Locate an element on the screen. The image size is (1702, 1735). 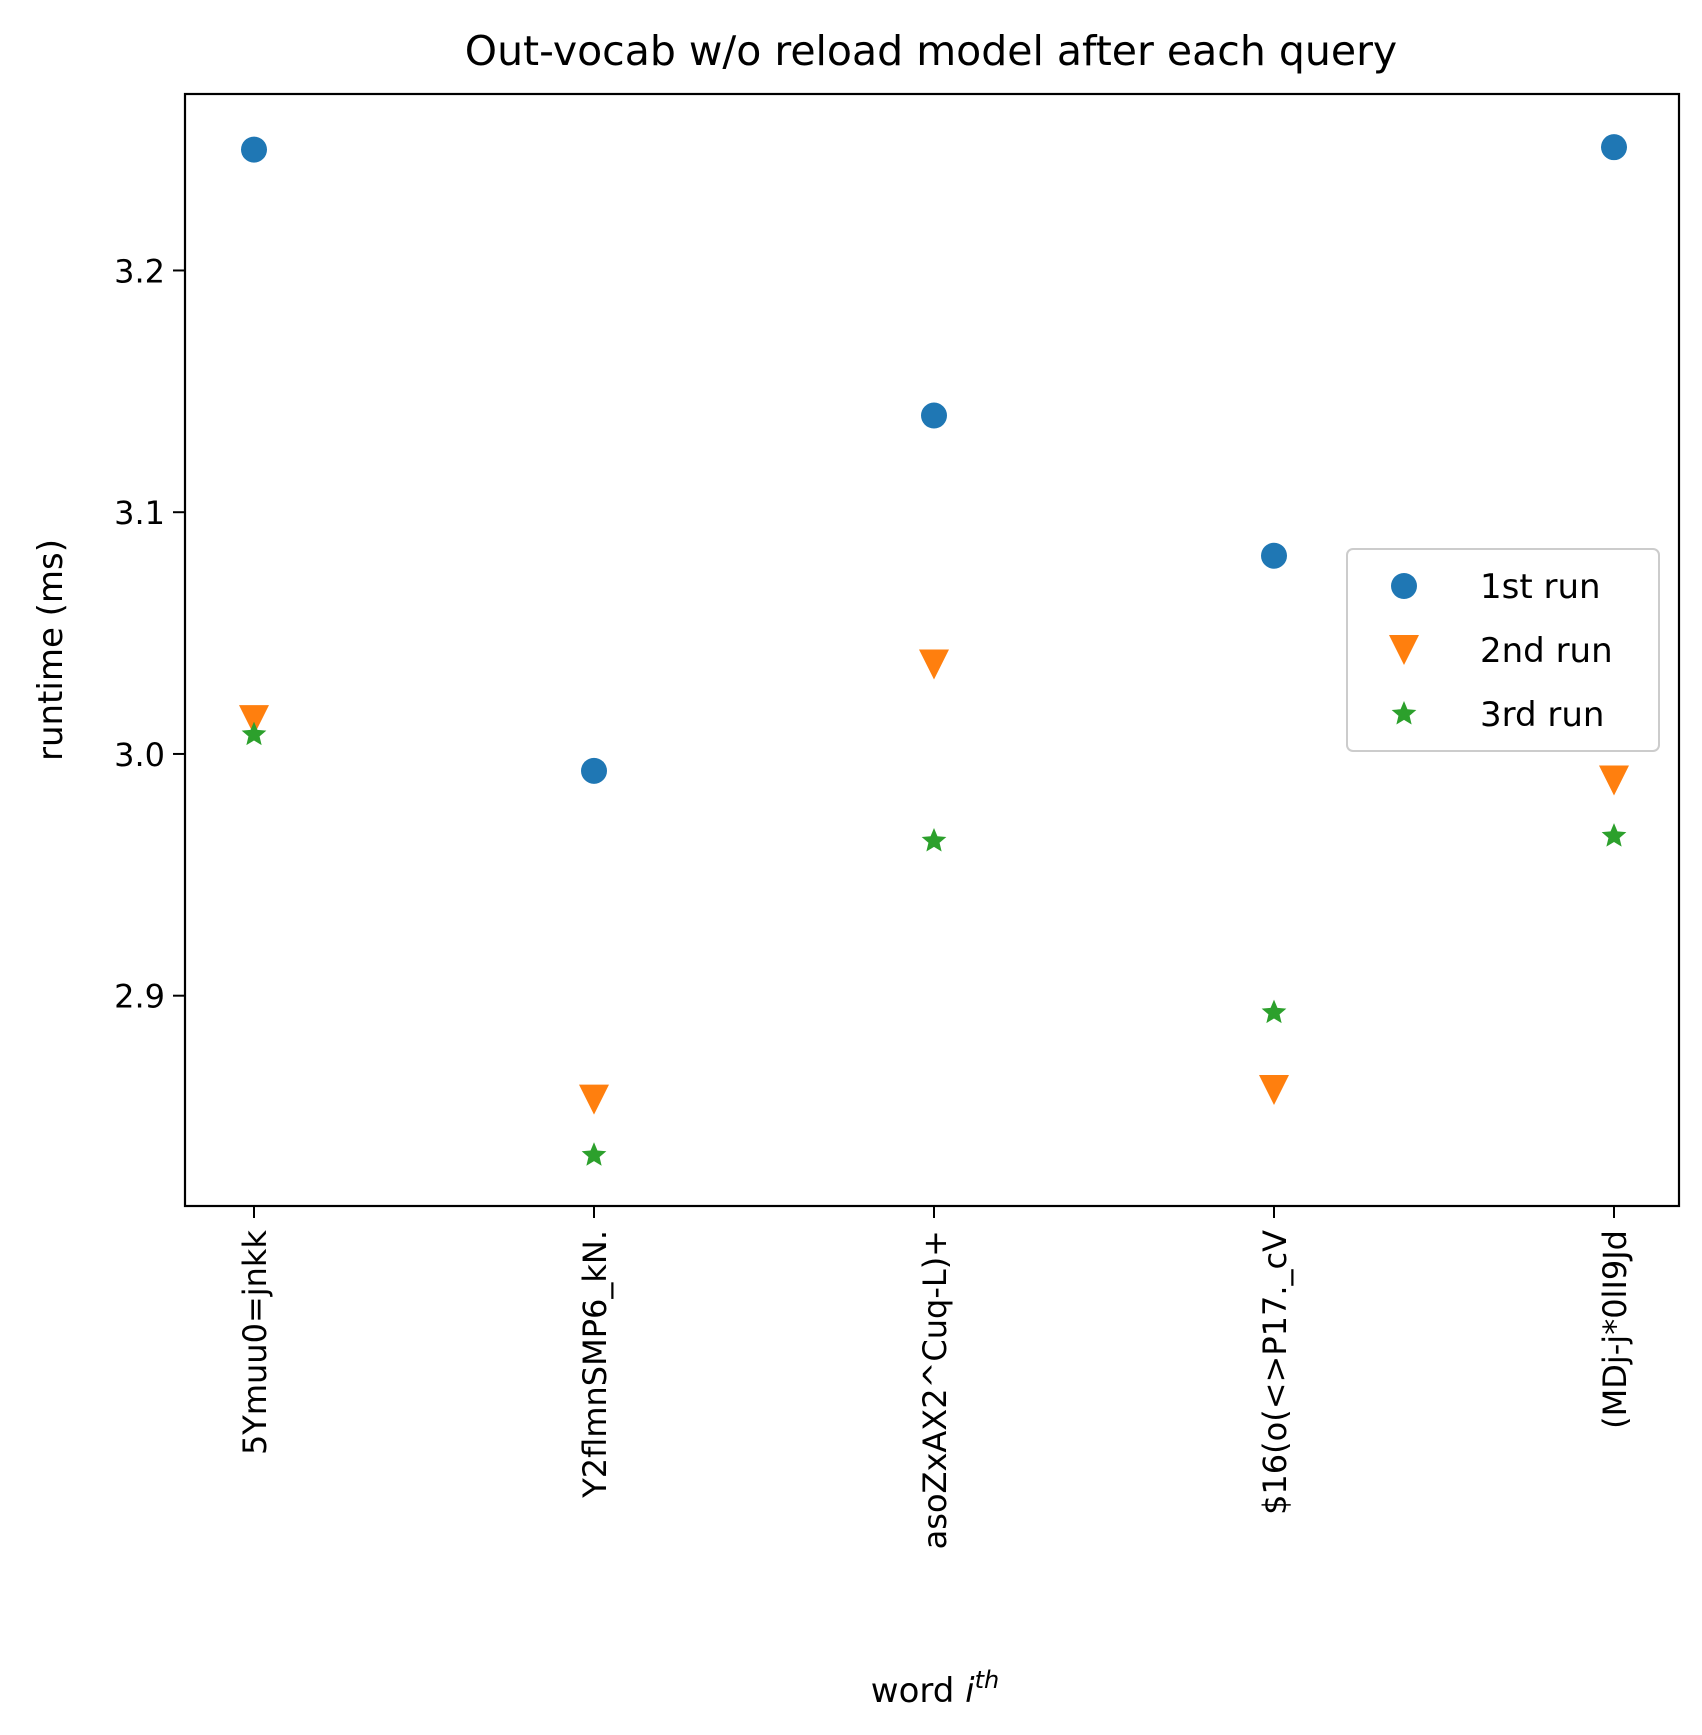
x-tick-label: asoZxAX2^Cuq-L)+ is located at coordinates (935, 1389).